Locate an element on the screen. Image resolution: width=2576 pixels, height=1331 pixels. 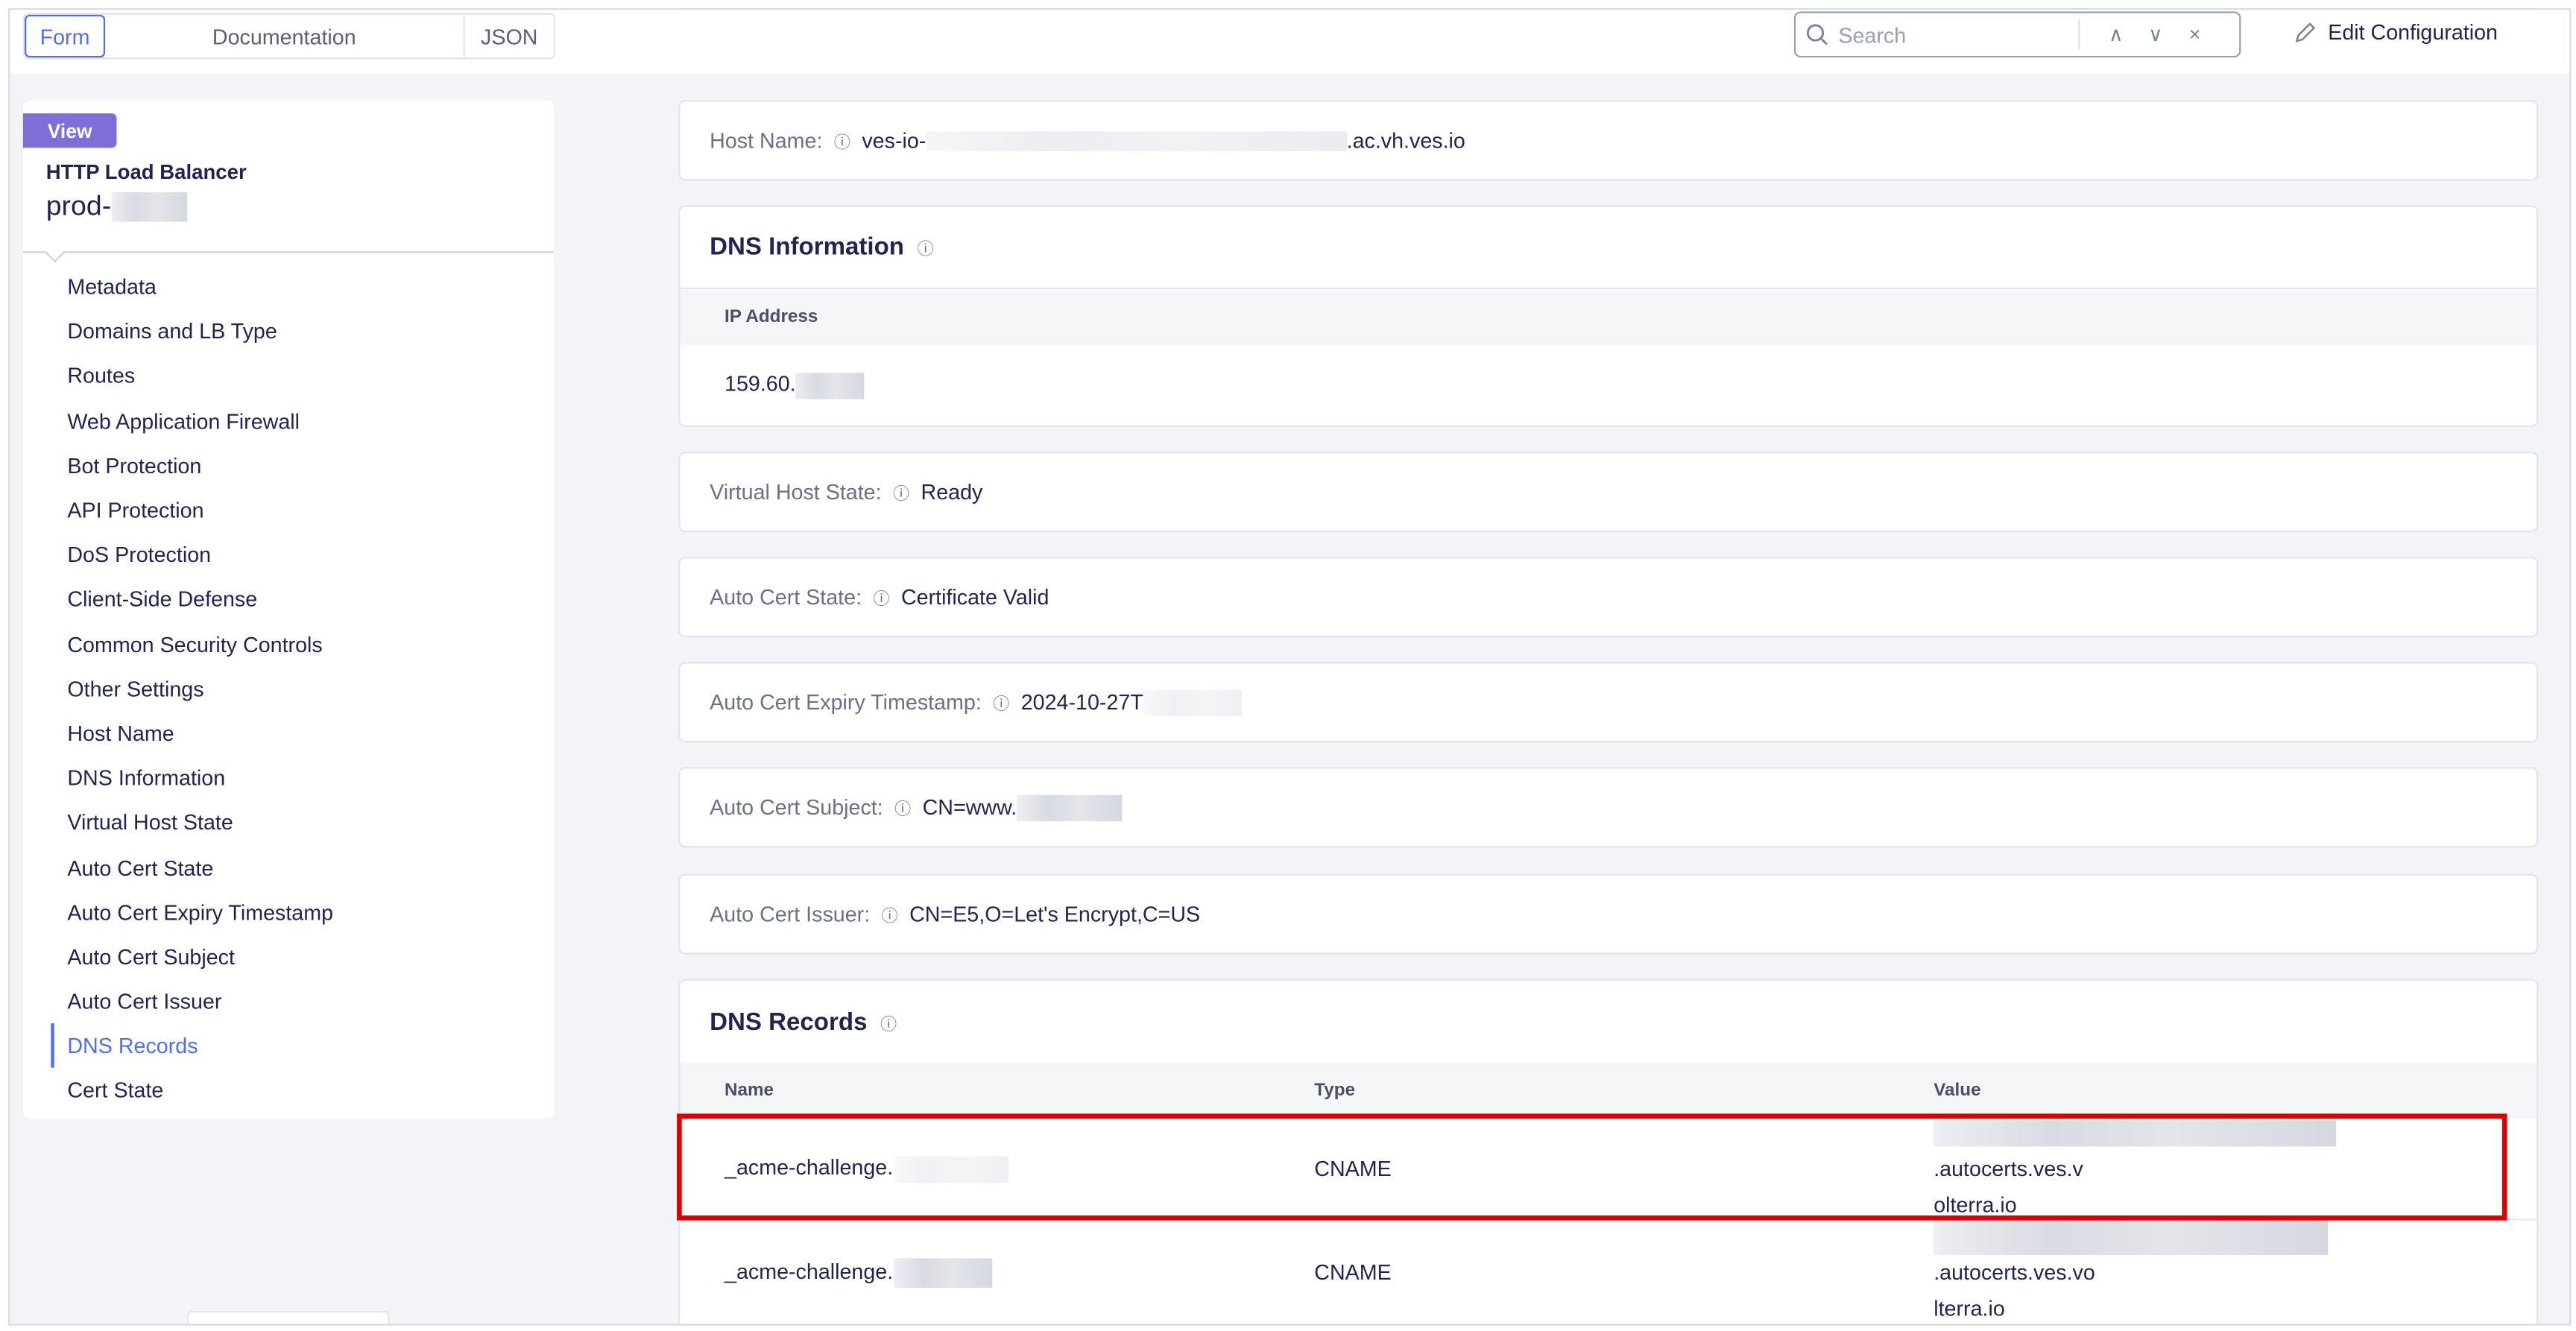
object-name: prod- is located at coordinates (117, 207).